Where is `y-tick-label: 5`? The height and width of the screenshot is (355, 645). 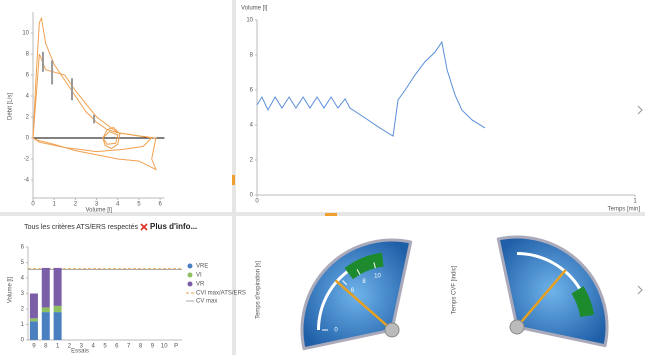
y-tick-label: 5 is located at coordinates (23, 263).